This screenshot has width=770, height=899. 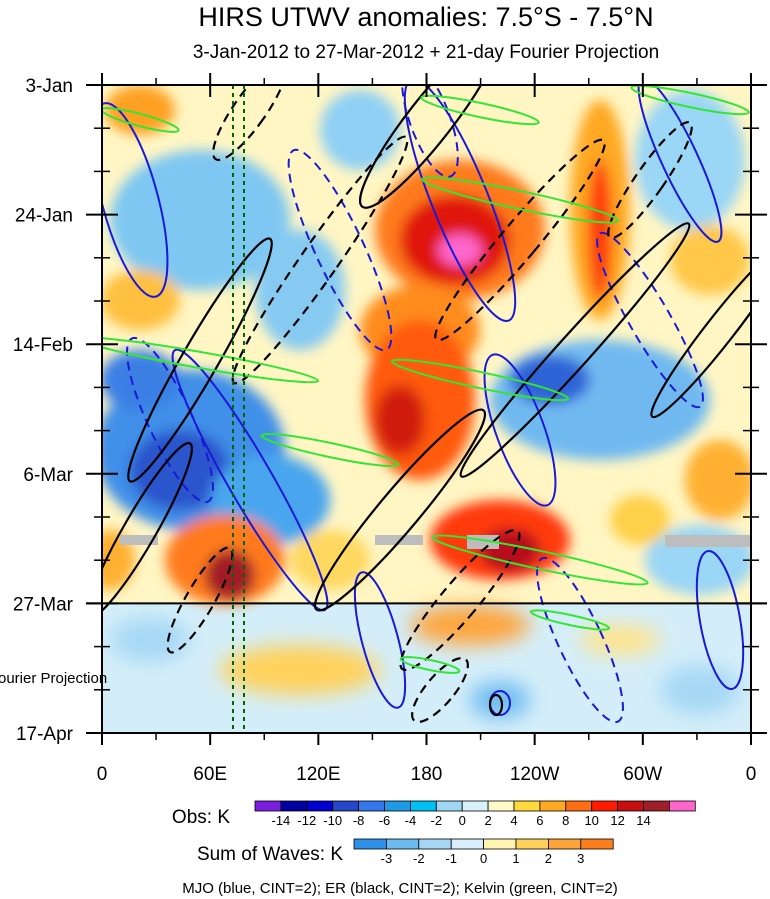 What do you see at coordinates (210, 774) in the screenshot?
I see `x-tick-label: 60E` at bounding box center [210, 774].